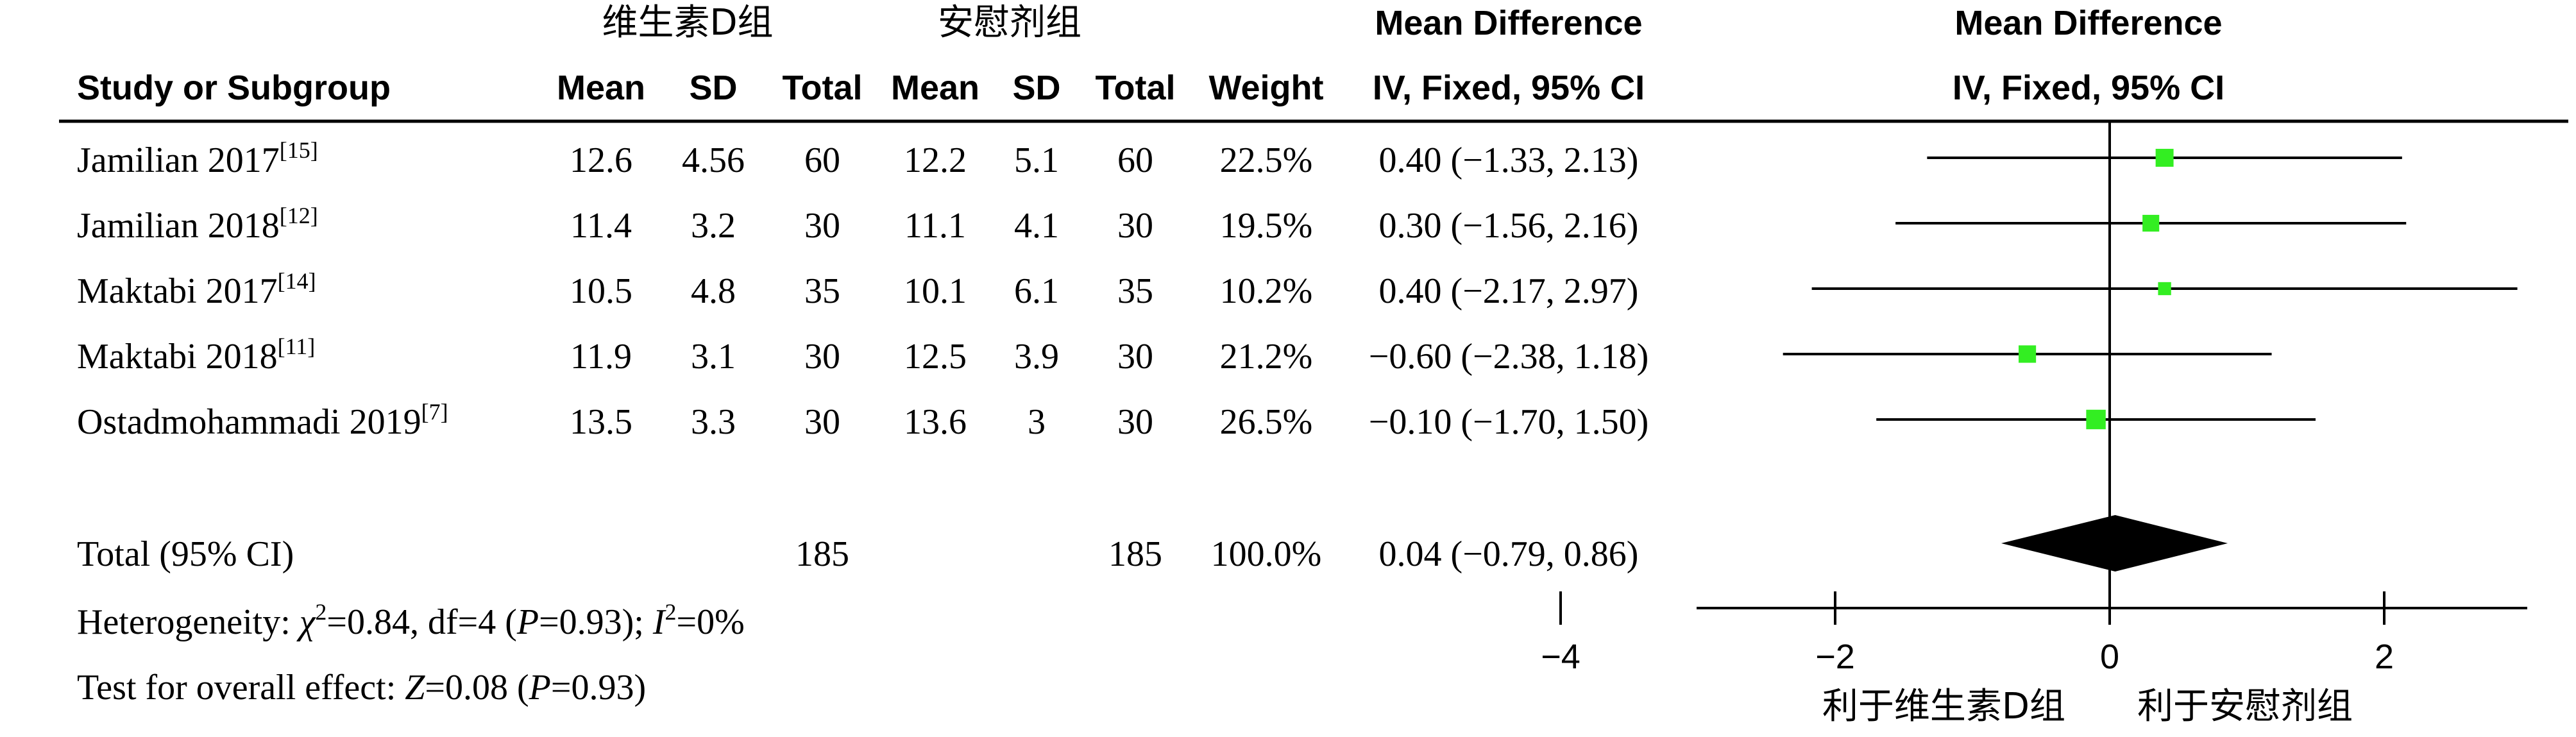 The height and width of the screenshot is (737, 2576). What do you see at coordinates (177, 357) in the screenshot?
I see `study-name-text: Maktabi 2018` at bounding box center [177, 357].